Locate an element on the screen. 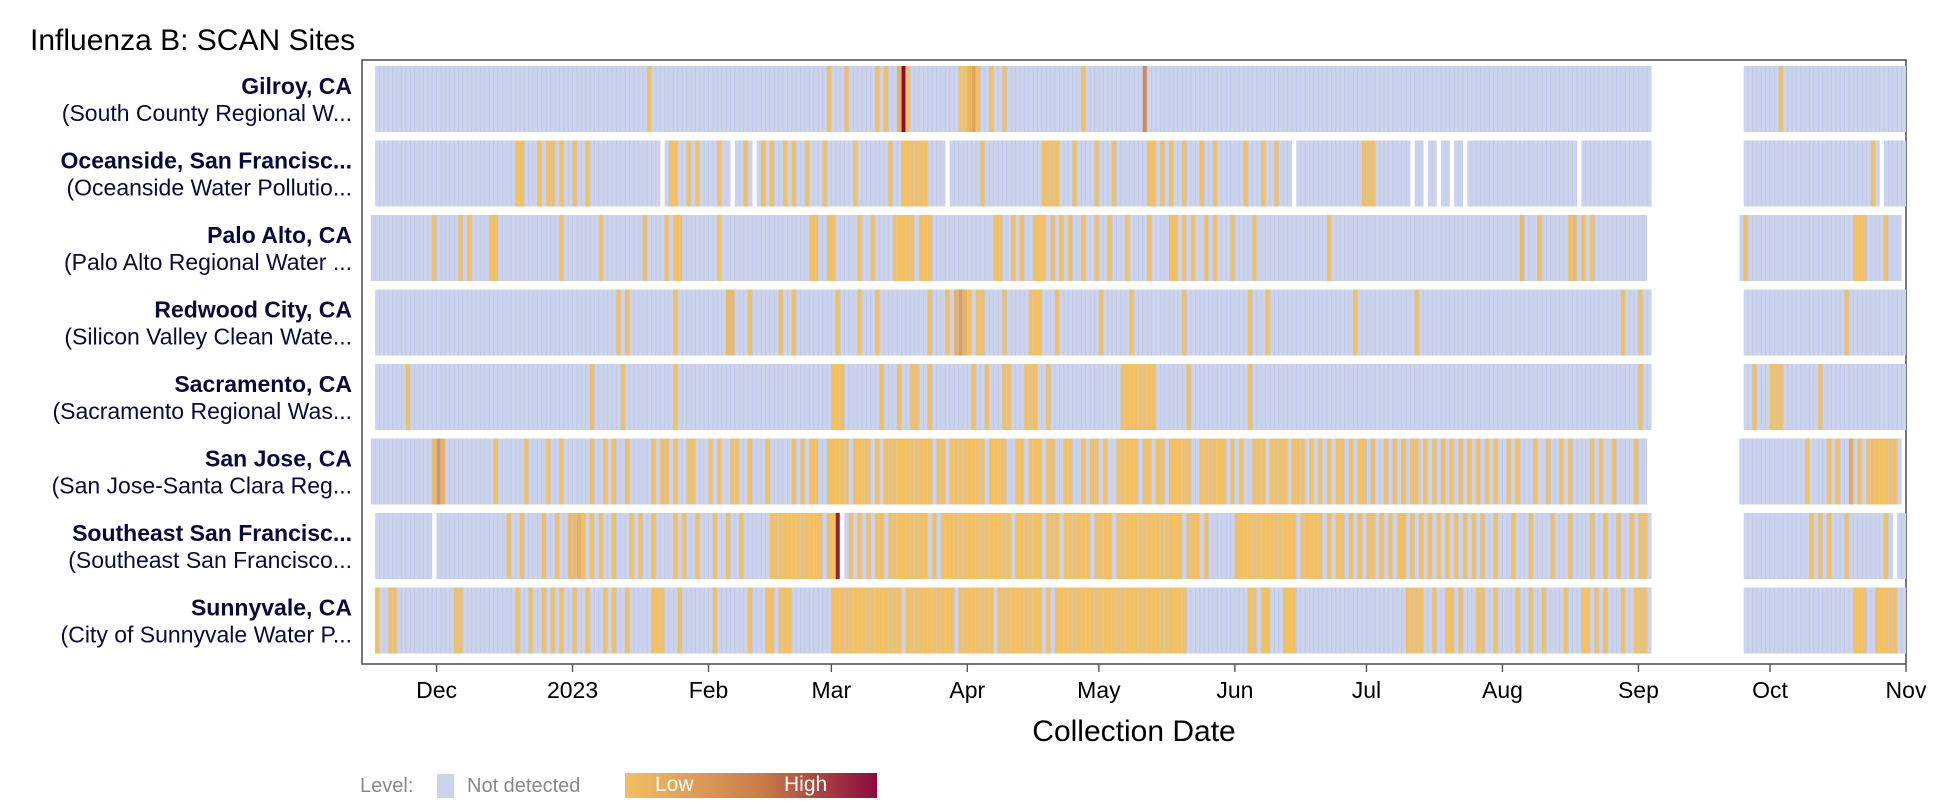  chart-title: Influenza B: SCAN Sites is located at coordinates (192, 40).